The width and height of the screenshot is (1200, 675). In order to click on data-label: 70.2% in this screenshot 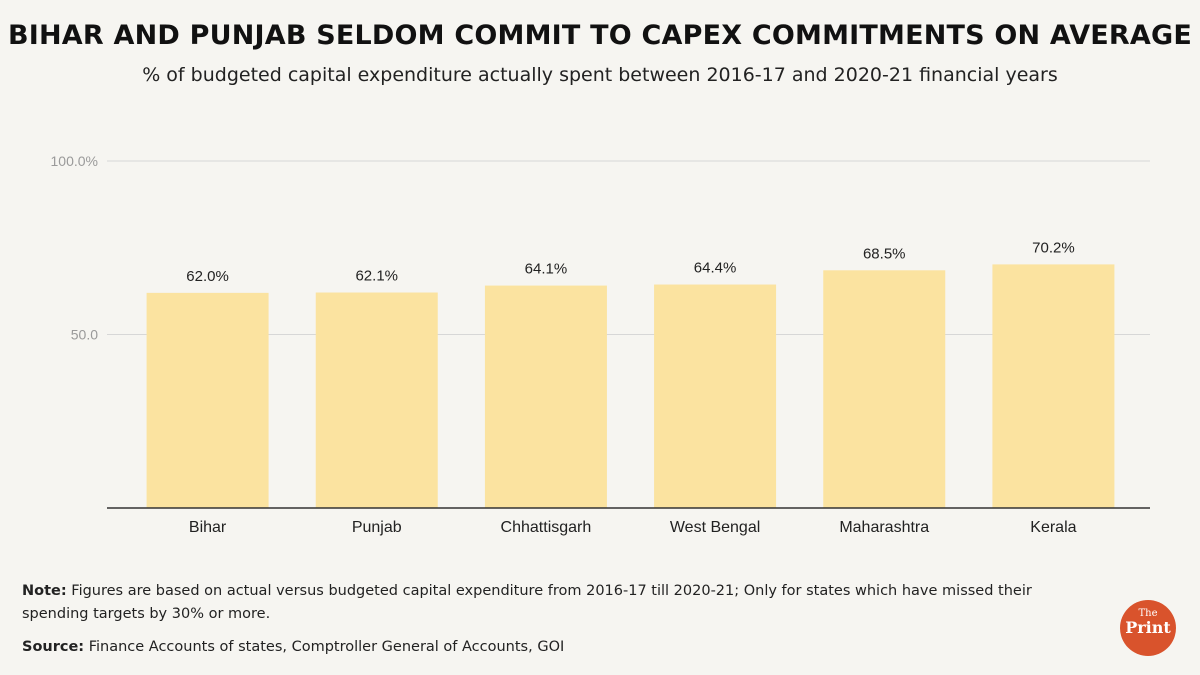, I will do `click(1053, 247)`.